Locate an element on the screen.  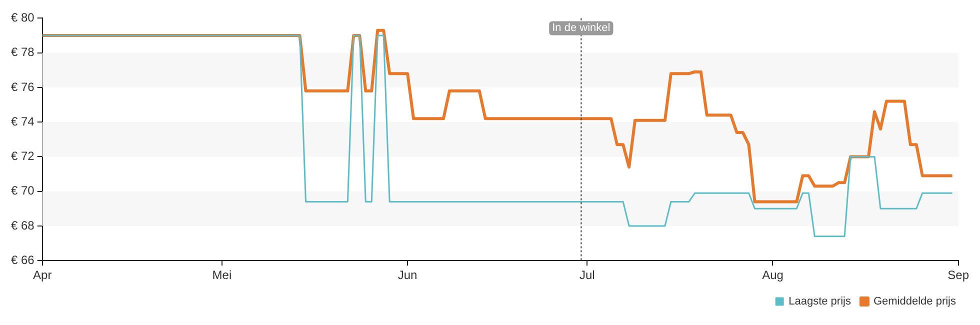
x-tick-label: Jun is located at coordinates (408, 275).